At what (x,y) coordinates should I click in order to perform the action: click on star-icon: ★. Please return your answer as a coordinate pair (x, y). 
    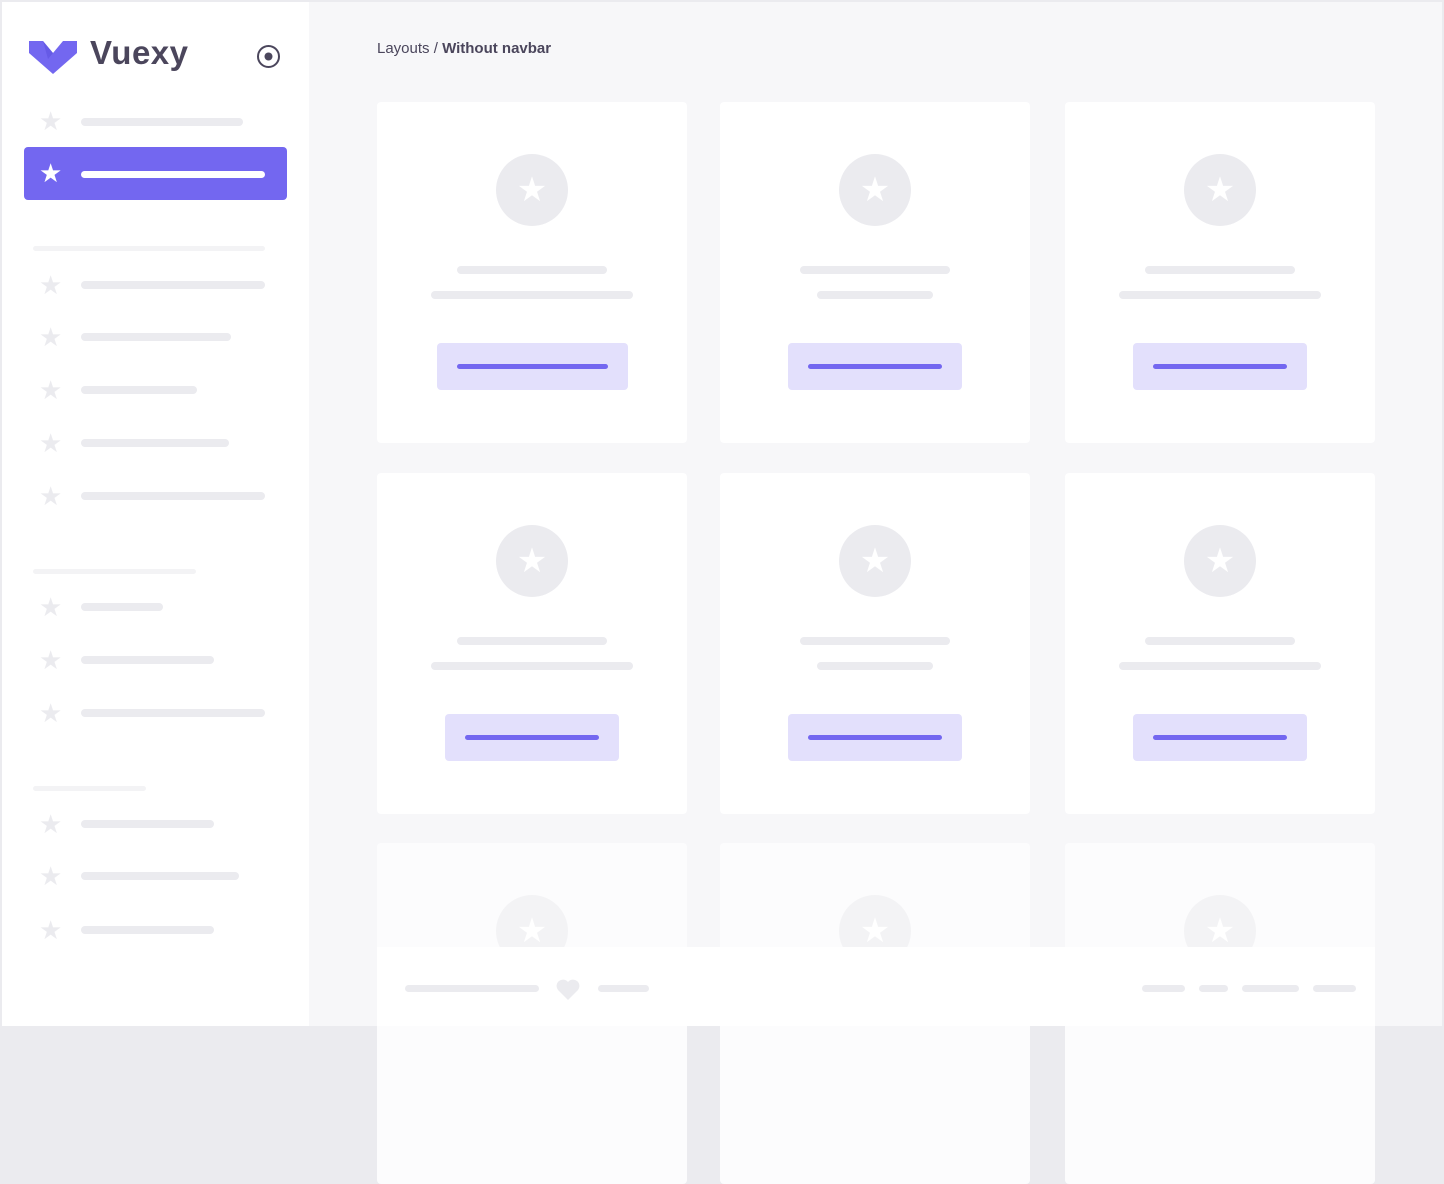
    Looking at the image, I should click on (51, 173).